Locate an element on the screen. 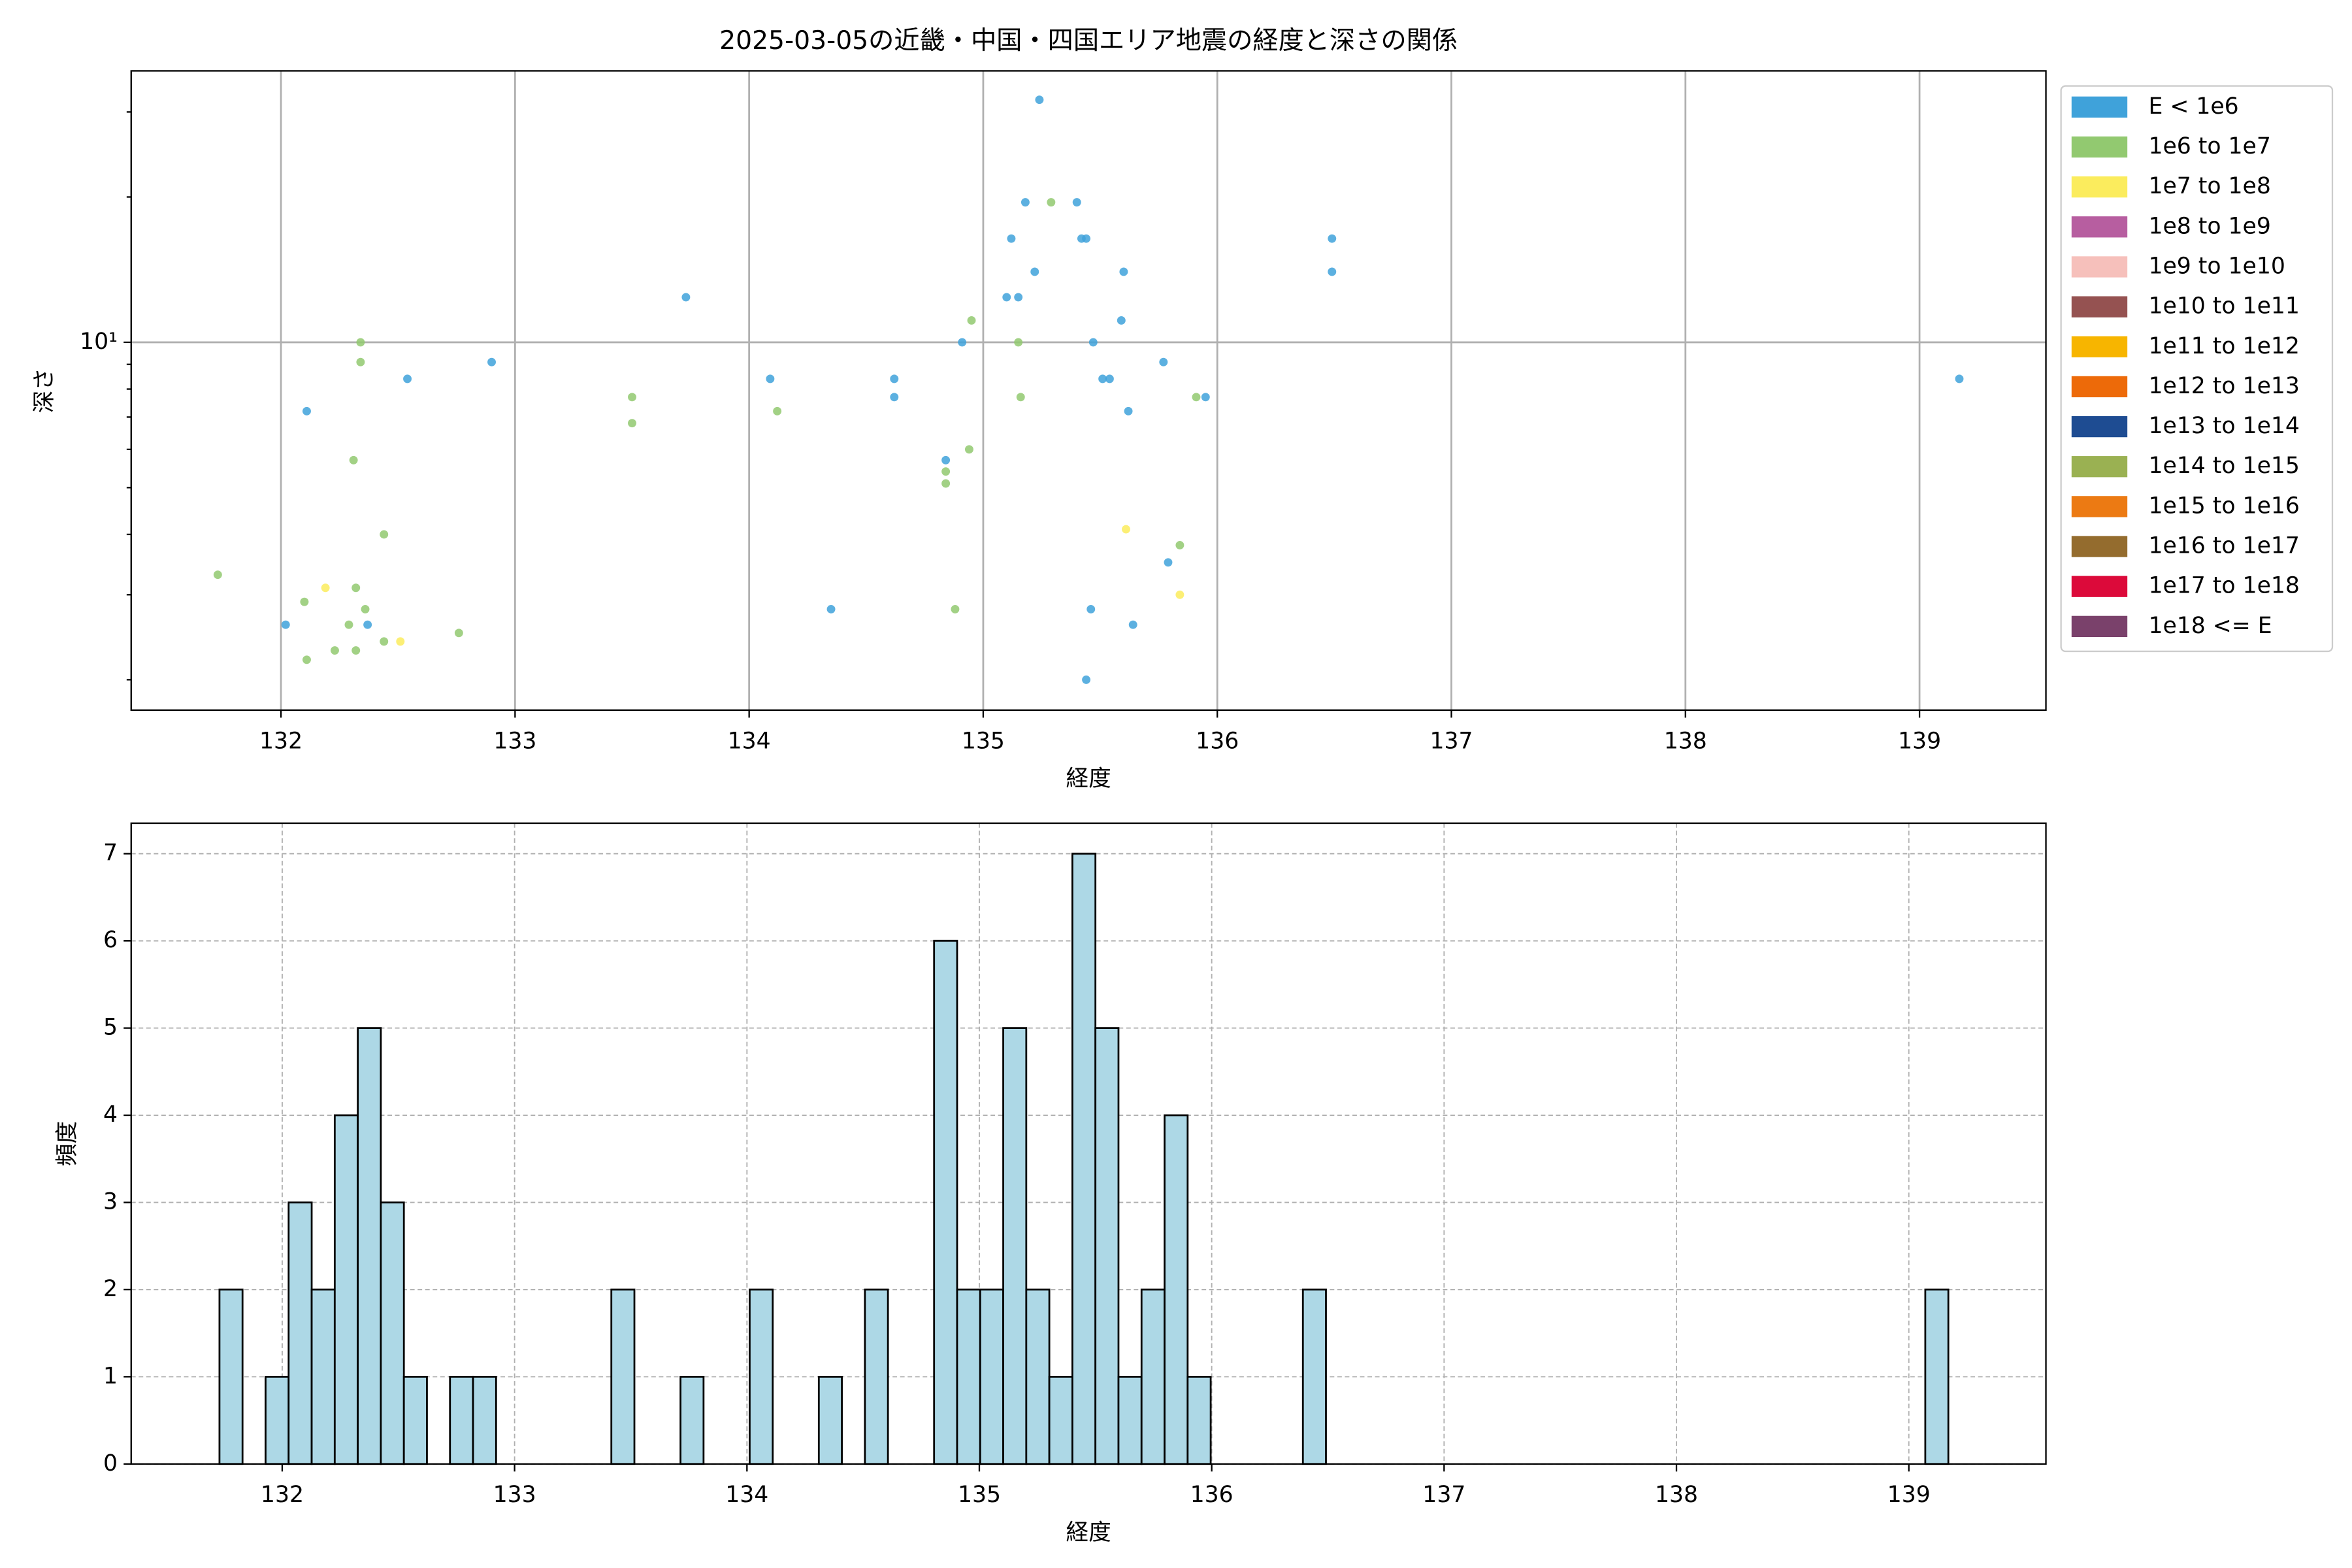  legend-label: 1e6 to 1e7 is located at coordinates (2209, 146).